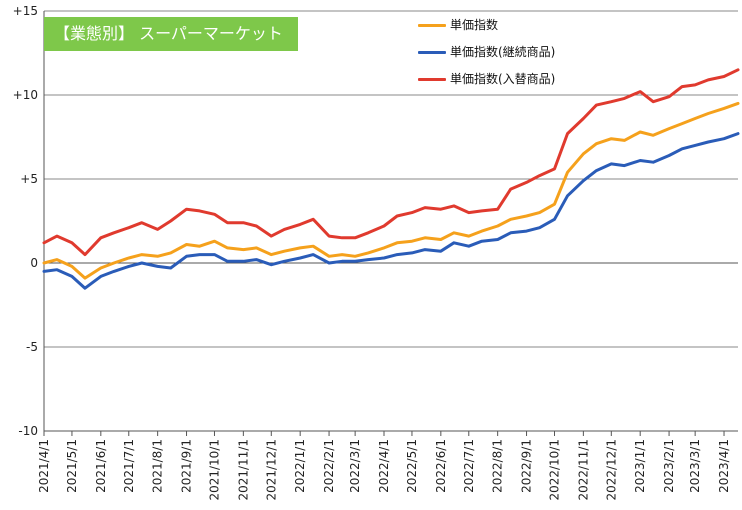  Describe the element at coordinates (101, 466) in the screenshot. I see `x-tick-label: 2021/6/1` at that location.